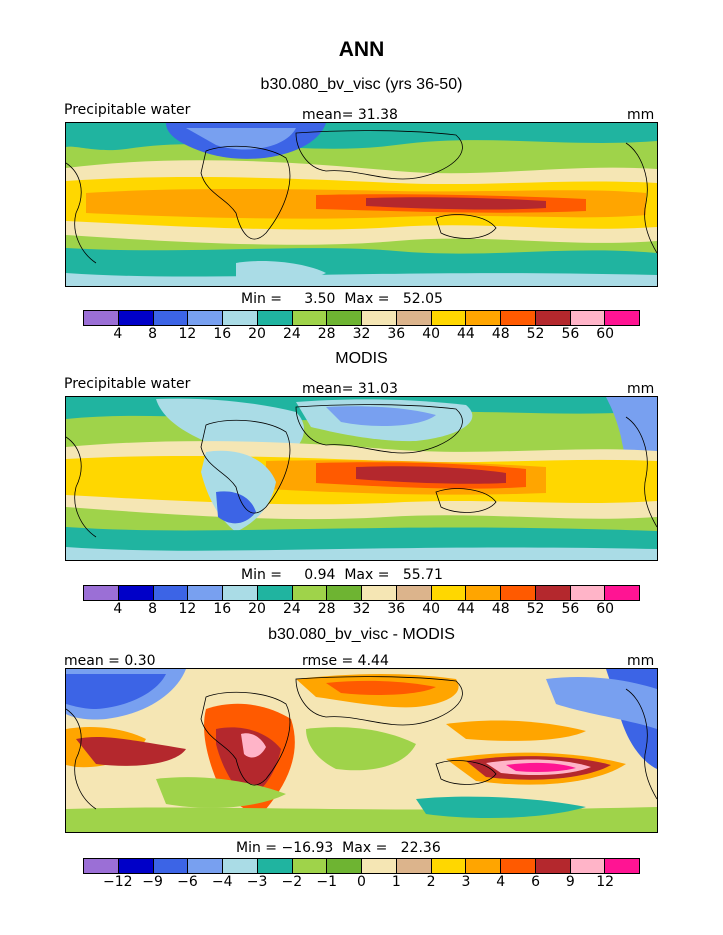  What do you see at coordinates (152, 882) in the screenshot?
I see `colorbar-tick-label: −9` at bounding box center [152, 882].